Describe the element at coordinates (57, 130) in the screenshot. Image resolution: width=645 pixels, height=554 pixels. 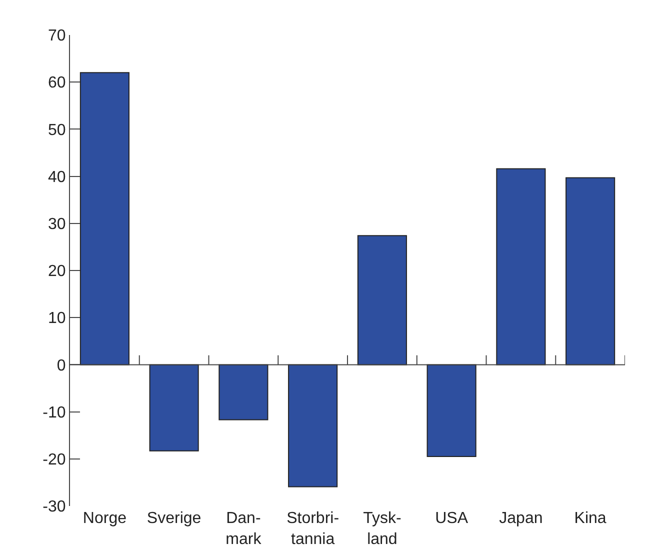
I see `y-tick-label: 50` at that location.